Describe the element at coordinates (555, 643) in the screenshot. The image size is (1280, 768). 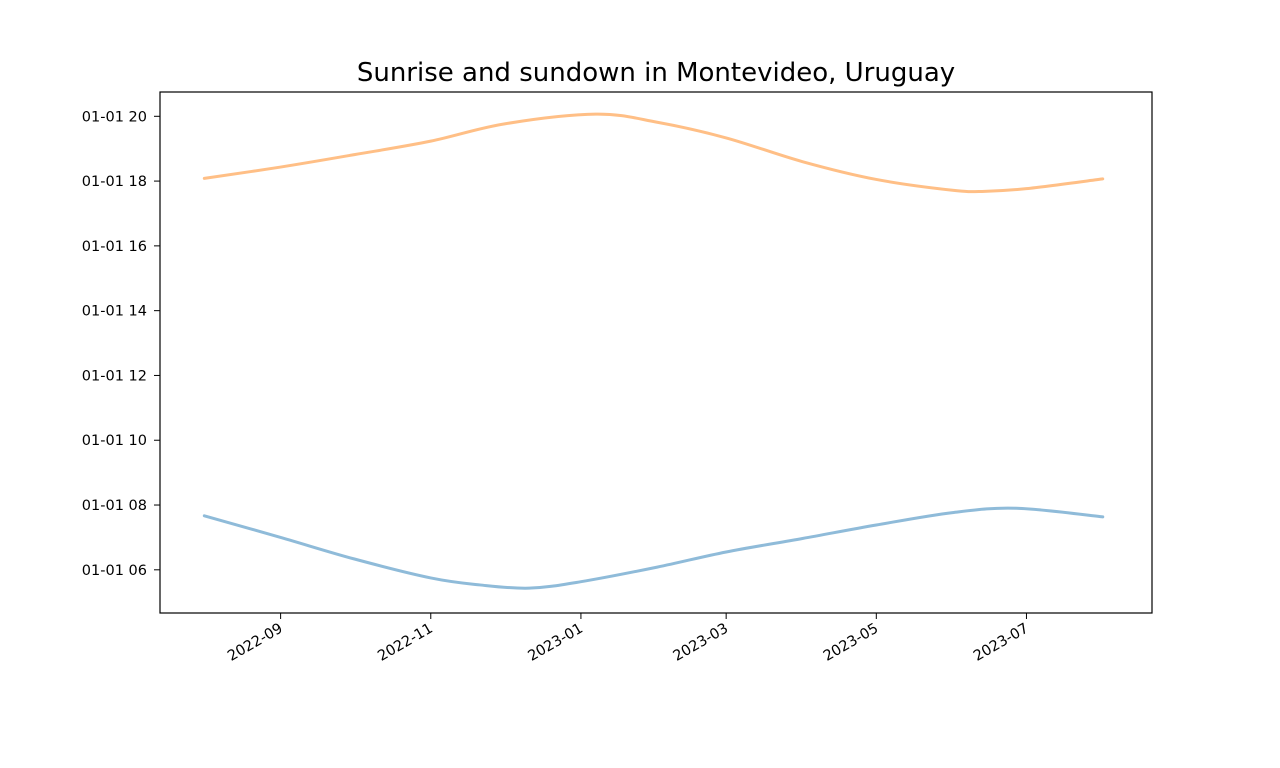
I see `x-tick-label-2: 2023-01` at that location.